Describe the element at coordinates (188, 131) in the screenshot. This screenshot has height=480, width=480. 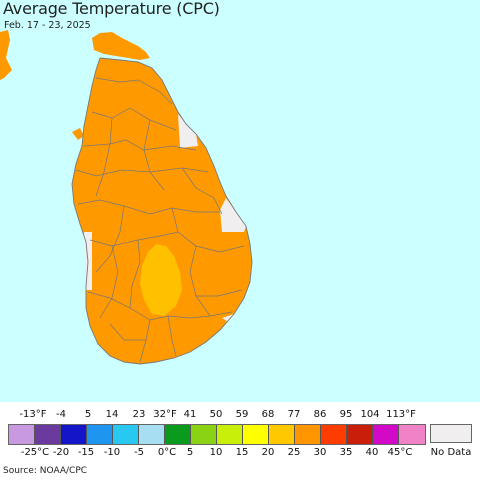
I see `nodata-northeast` at that location.